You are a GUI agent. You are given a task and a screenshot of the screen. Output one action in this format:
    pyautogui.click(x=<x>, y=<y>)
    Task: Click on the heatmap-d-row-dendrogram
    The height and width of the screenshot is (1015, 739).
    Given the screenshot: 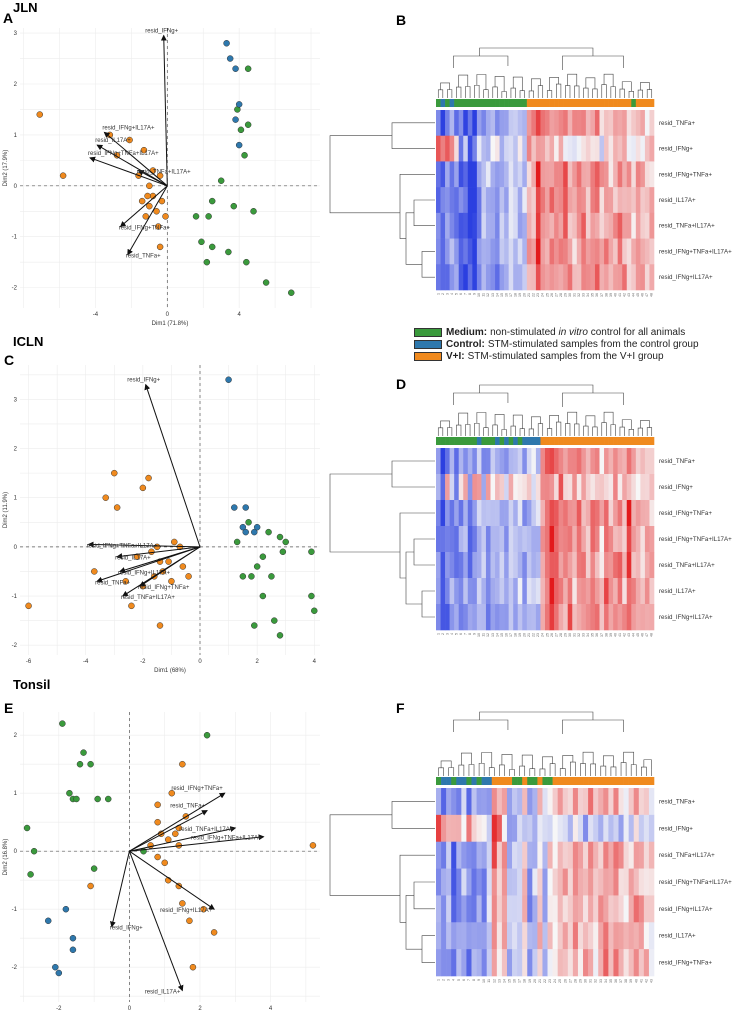 What is the action you would take?
    pyautogui.click(x=413, y=474)
    